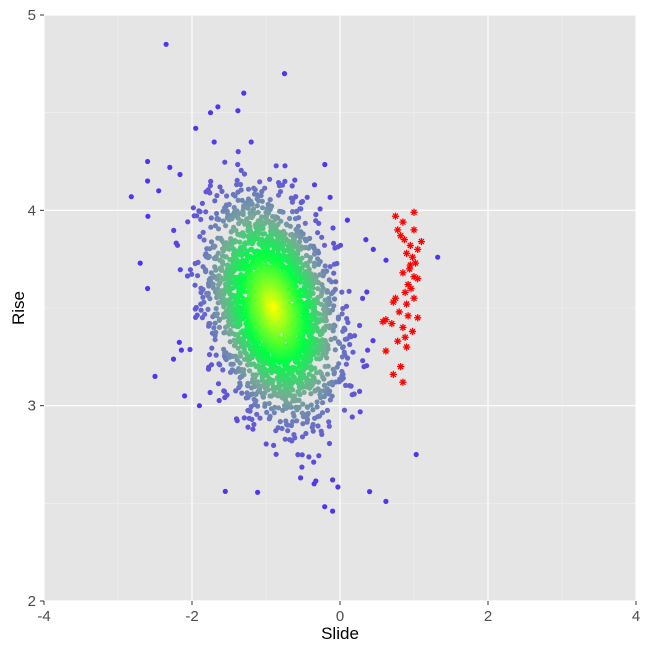 This screenshot has width=650, height=650. Describe the element at coordinates (402, 297) in the screenshot. I see `highlight-points` at that location.